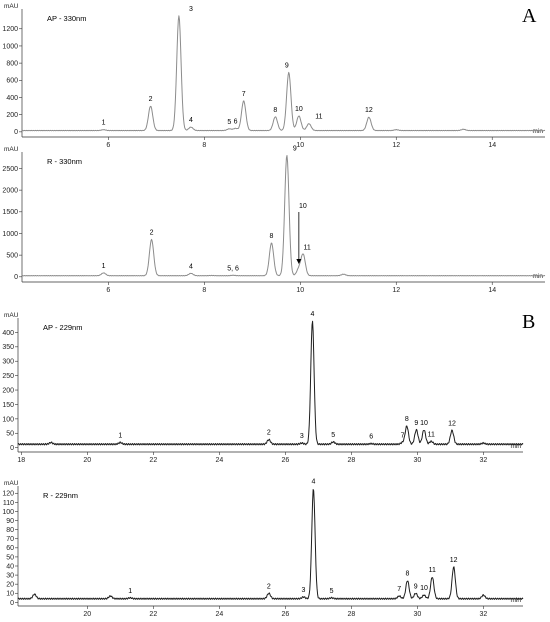 This screenshot has height=622, width=550. I want to click on y-tick-label: 2000, so click(10, 191).